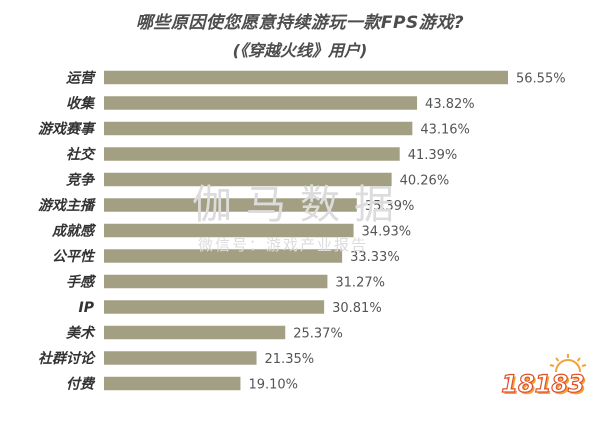  Describe the element at coordinates (81, 154) in the screenshot. I see `category-label-3: 社交` at that location.